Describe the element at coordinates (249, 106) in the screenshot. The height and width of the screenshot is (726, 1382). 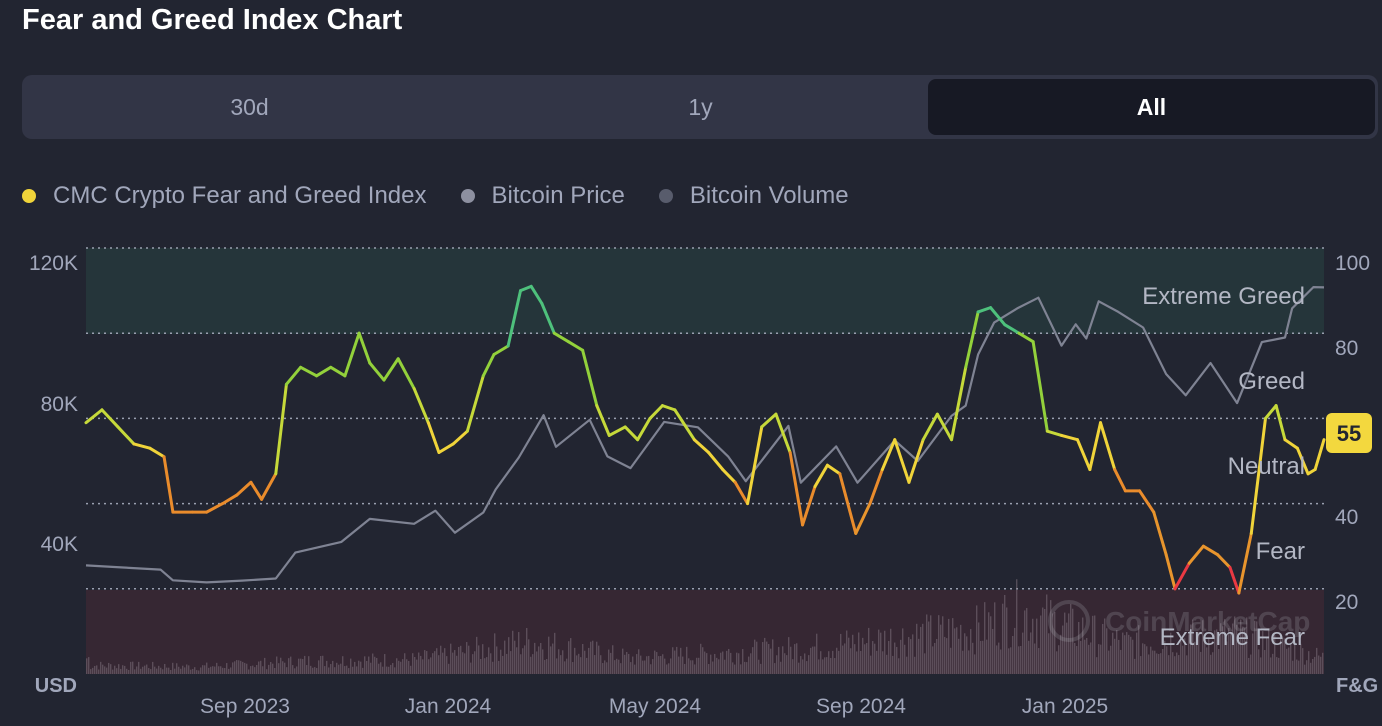
I see `tab-30d: 30d` at that location.